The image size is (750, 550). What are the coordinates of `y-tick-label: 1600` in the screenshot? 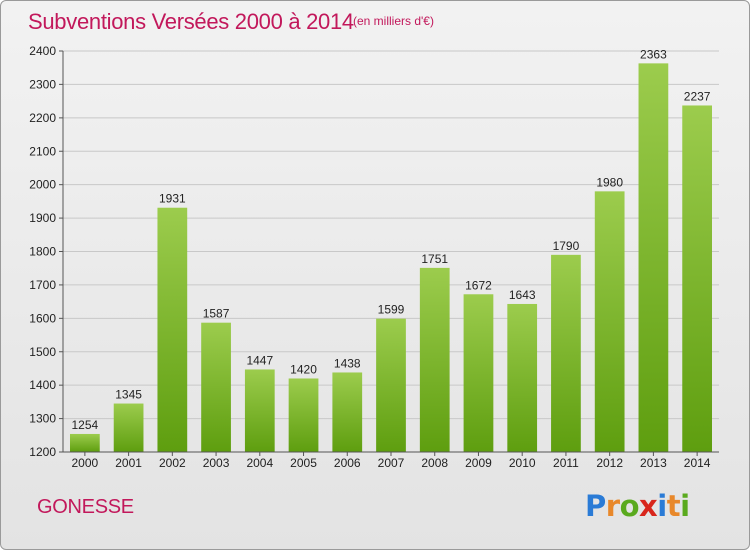 It's located at (42, 318).